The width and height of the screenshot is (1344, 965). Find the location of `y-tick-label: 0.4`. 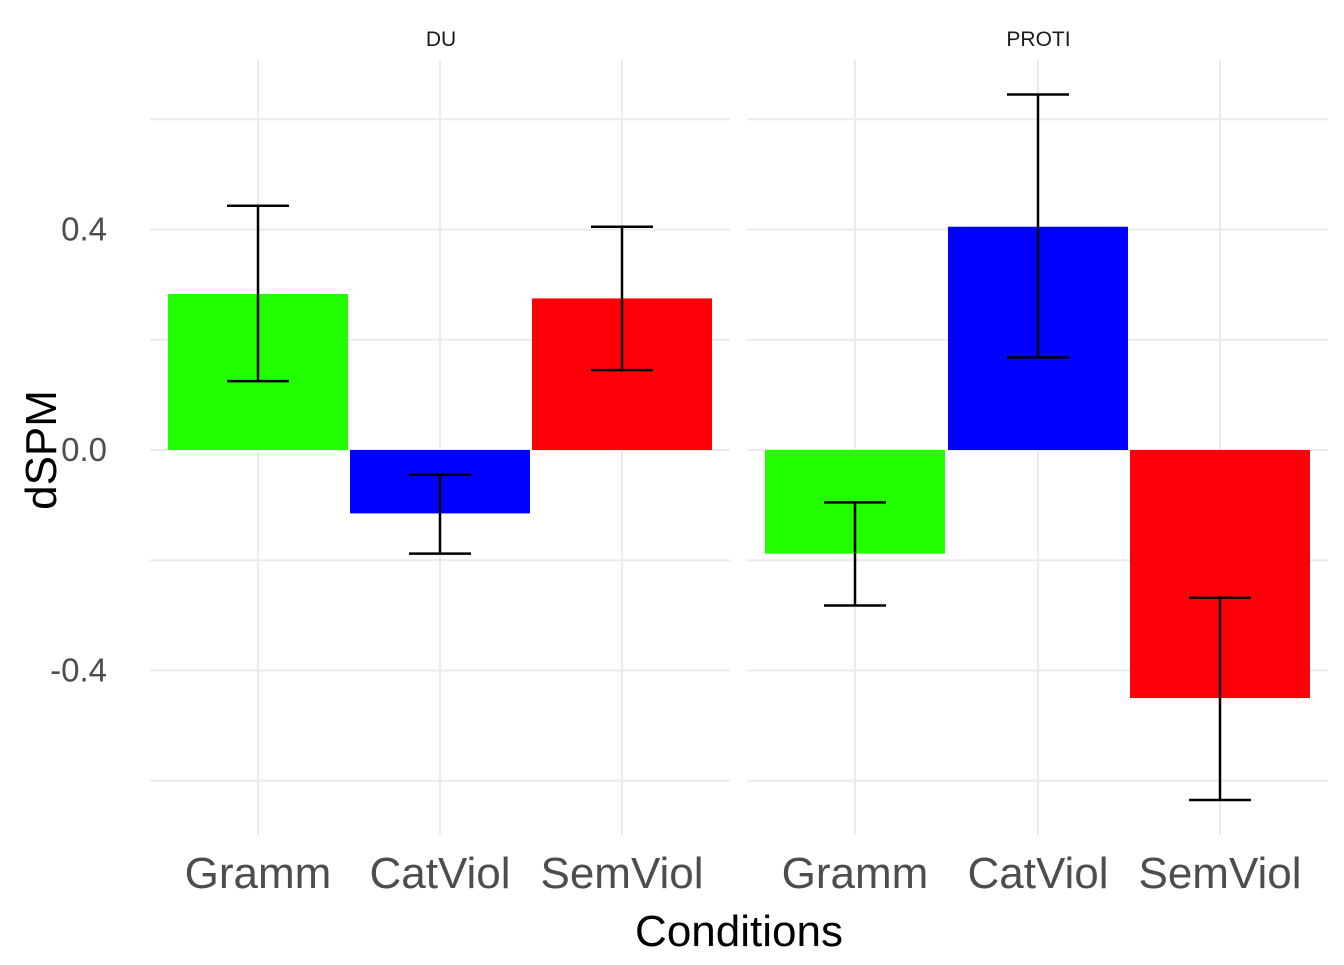

y-tick-label: 0.4 is located at coordinates (84, 229).